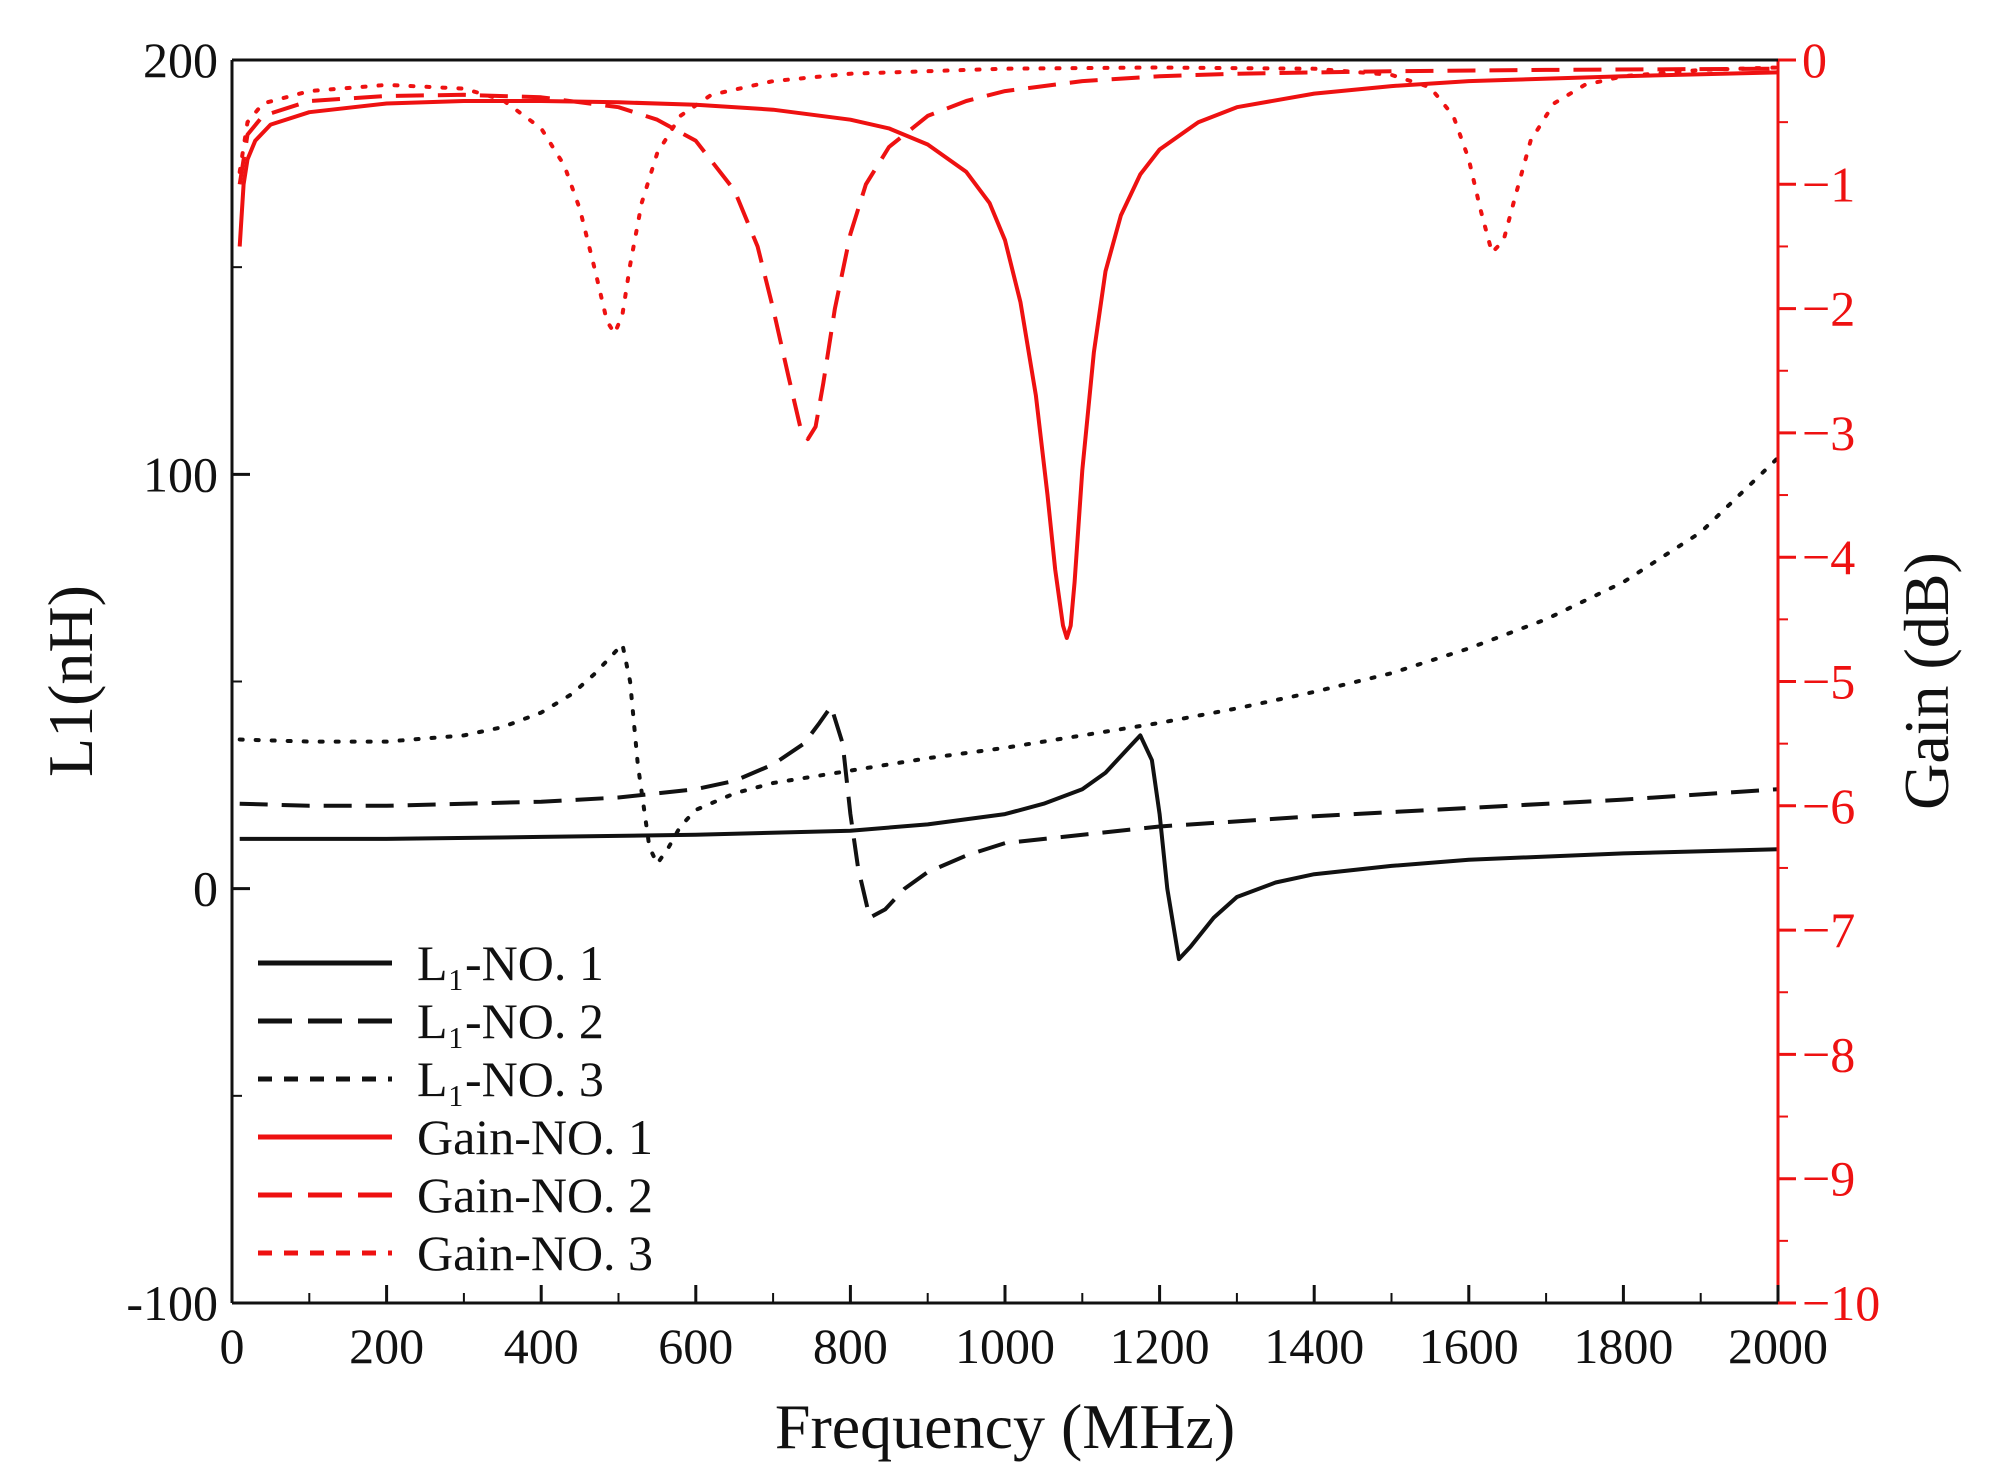 The image size is (1998, 1473). What do you see at coordinates (180, 60) in the screenshot?
I see `y-left-tick-label: 200` at bounding box center [180, 60].